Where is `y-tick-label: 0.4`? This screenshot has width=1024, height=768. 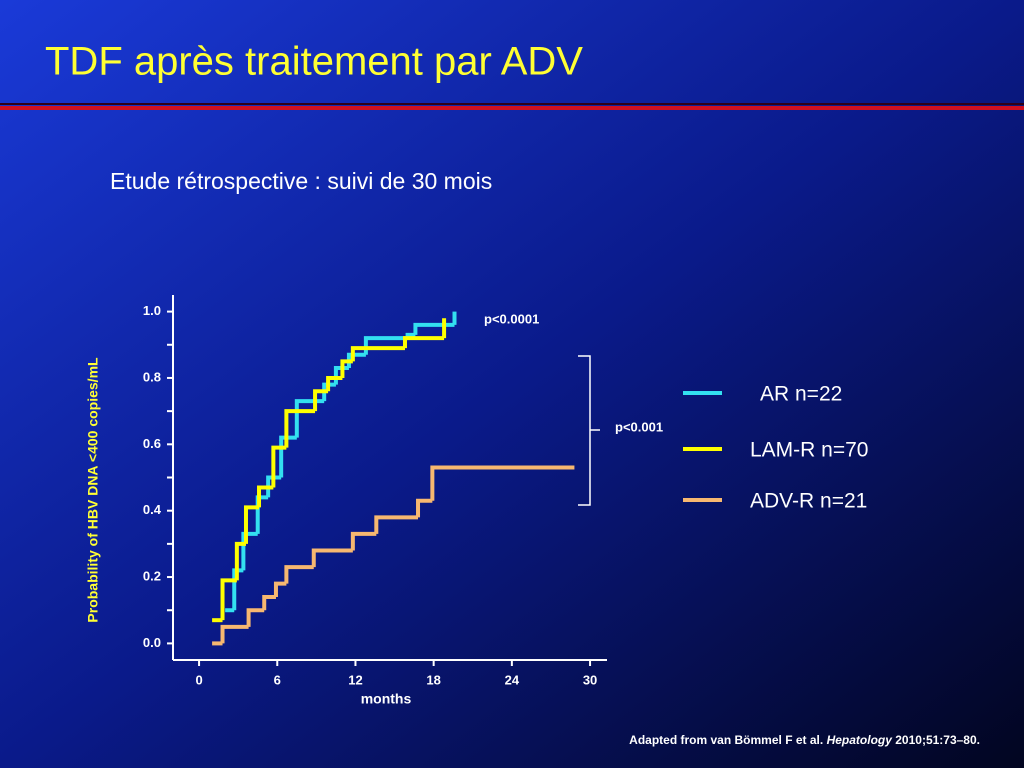
y-tick-label: 0.4 is located at coordinates (152, 509).